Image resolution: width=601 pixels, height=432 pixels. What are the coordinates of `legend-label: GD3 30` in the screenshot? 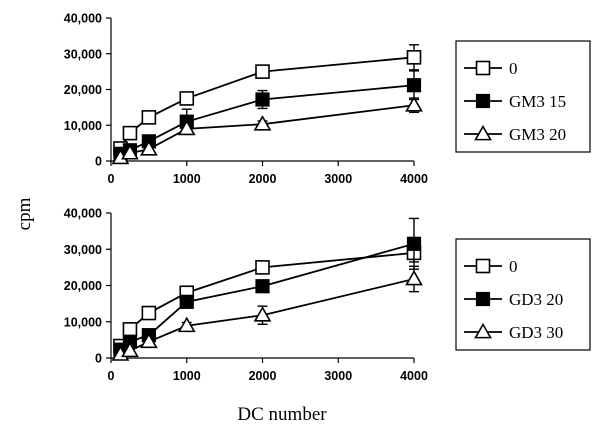 It's located at (536, 332).